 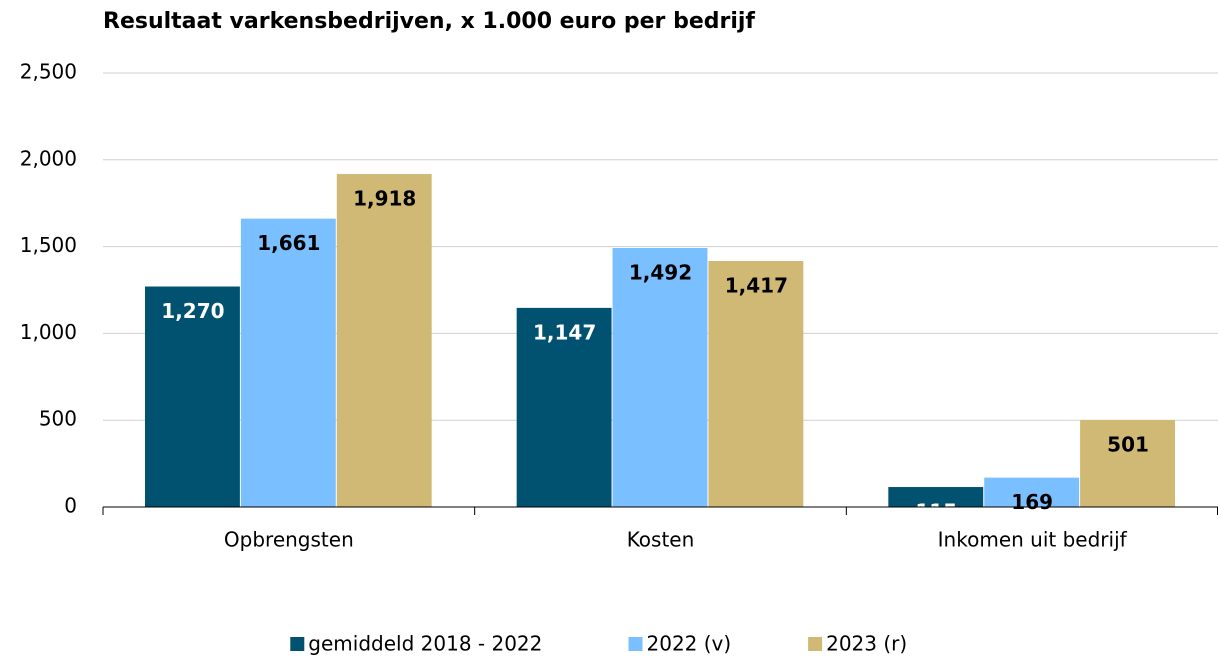 What do you see at coordinates (1128, 445) in the screenshot?
I see `value-label: 501` at bounding box center [1128, 445].